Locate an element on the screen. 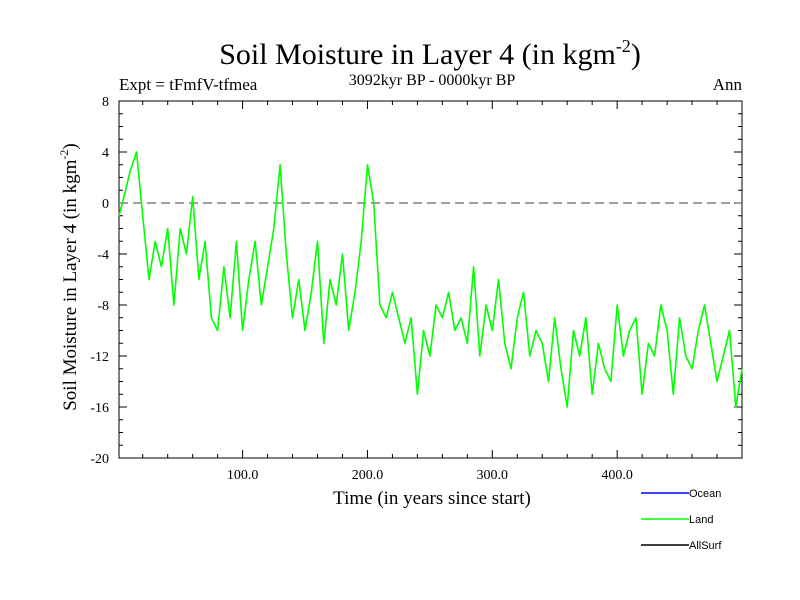 This screenshot has width=800, height=600. y-tick-label: 8 is located at coordinates (105, 102).